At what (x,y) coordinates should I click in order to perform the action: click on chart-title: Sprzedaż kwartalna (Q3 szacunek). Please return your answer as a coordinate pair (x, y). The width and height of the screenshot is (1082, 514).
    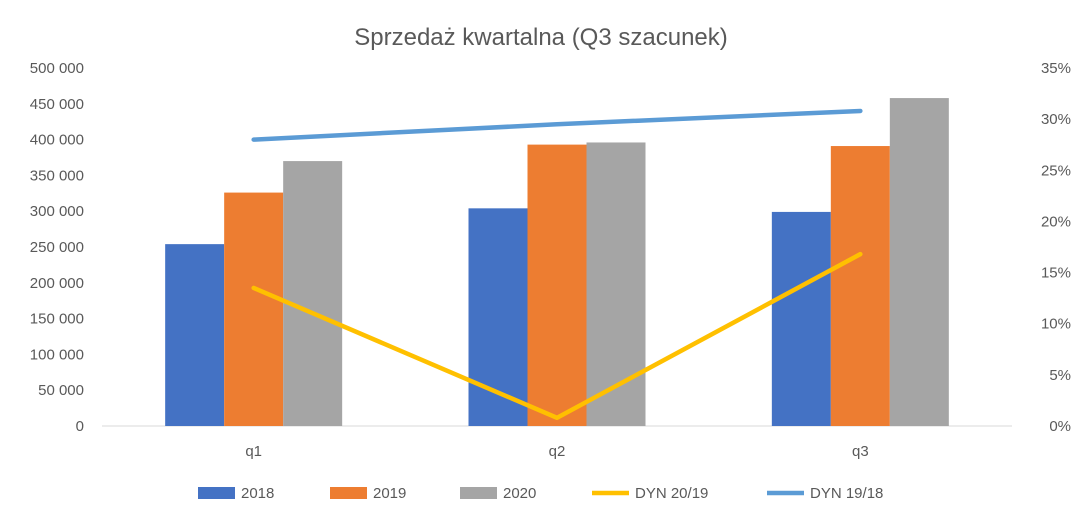
    Looking at the image, I should click on (541, 37).